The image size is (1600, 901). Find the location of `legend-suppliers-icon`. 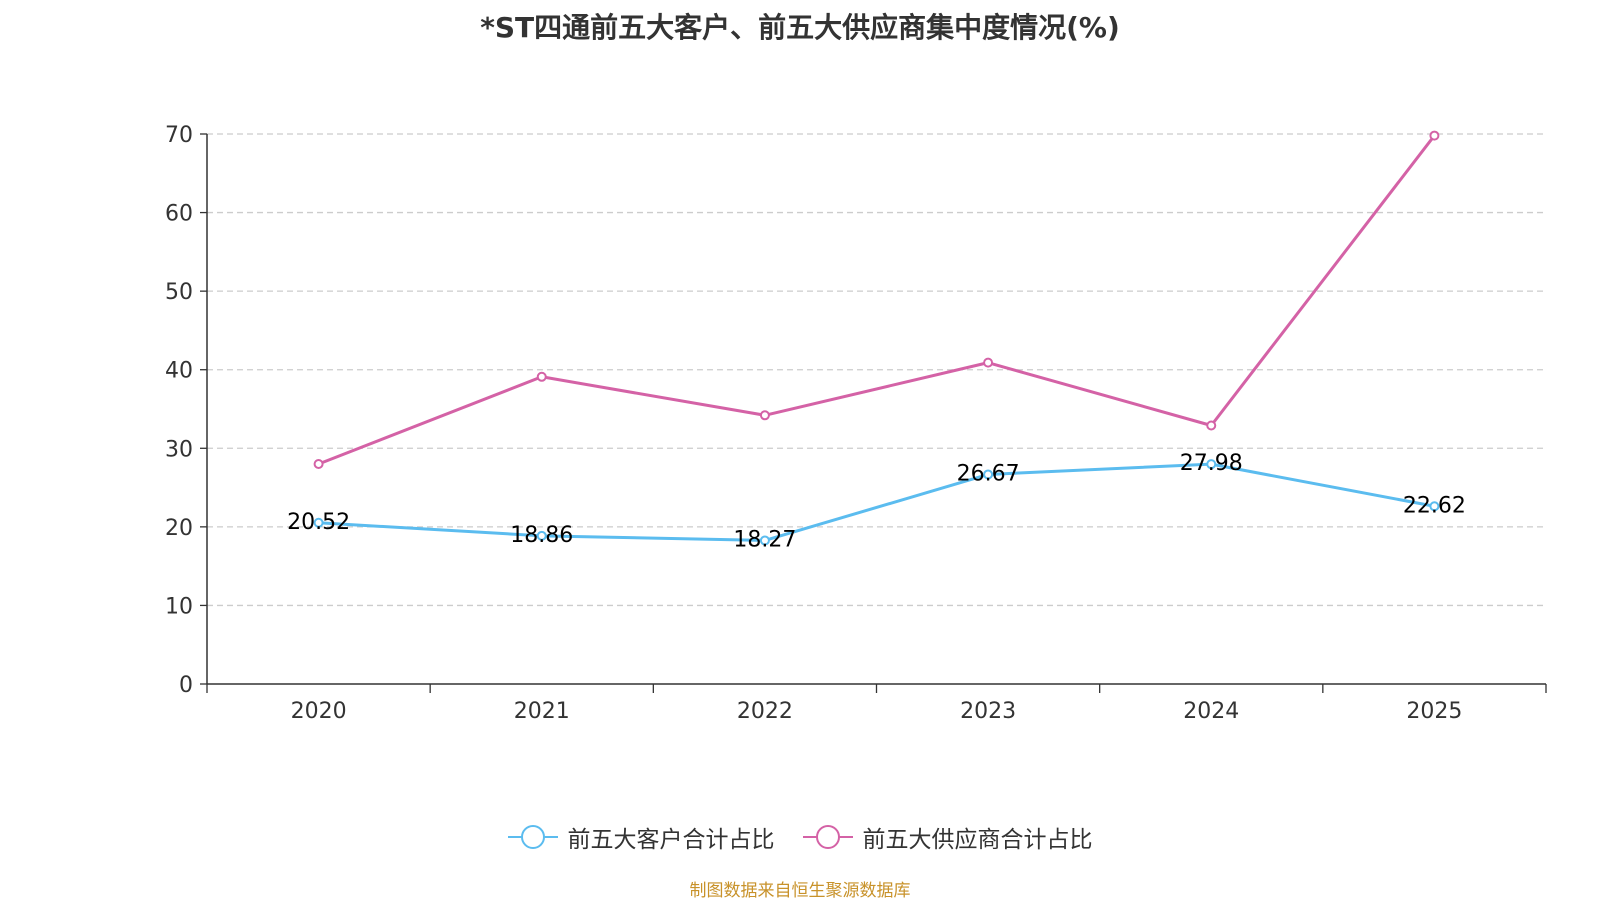

legend-suppliers-icon is located at coordinates (827, 837).